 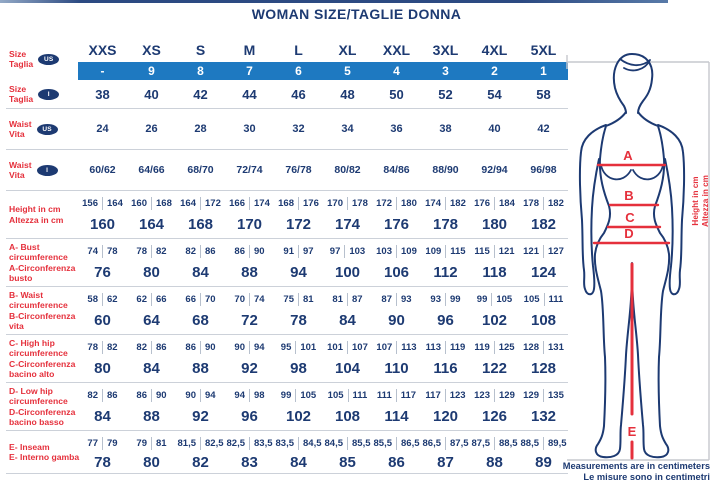 I want to click on row-label: Waist Vita I, so click(x=42, y=170).